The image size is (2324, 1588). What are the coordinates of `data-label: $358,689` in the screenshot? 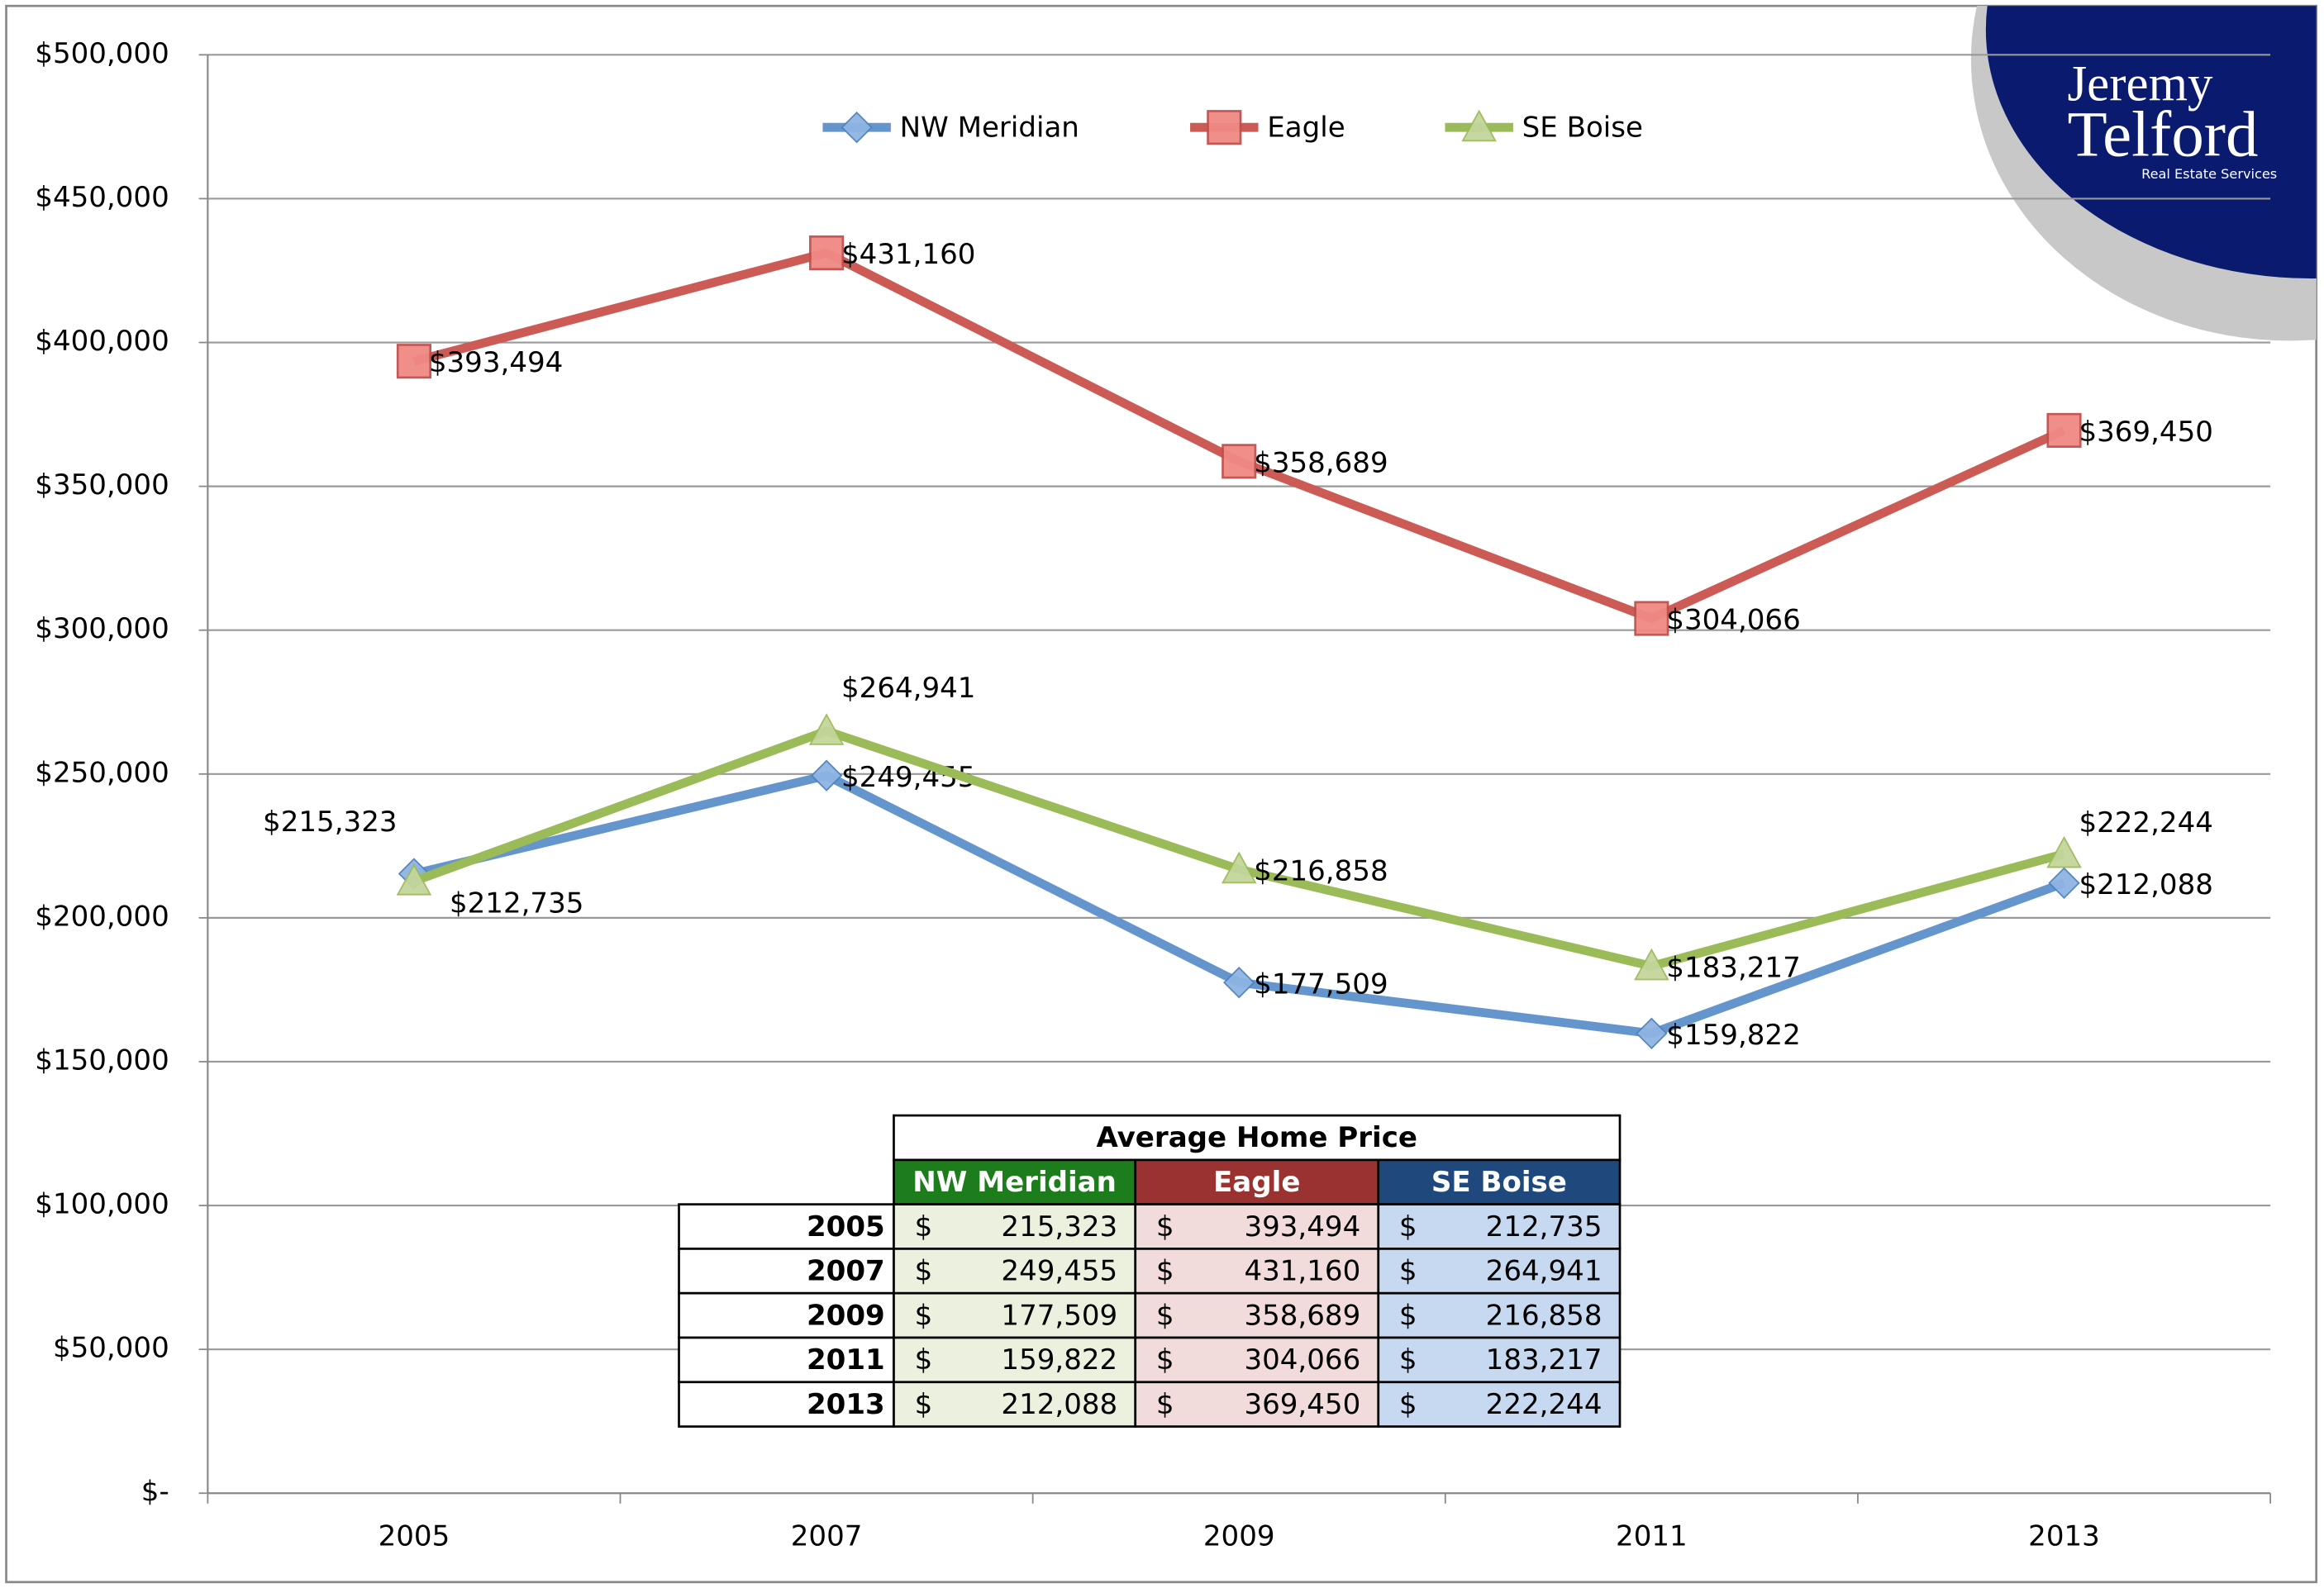 It's located at (1321, 463).